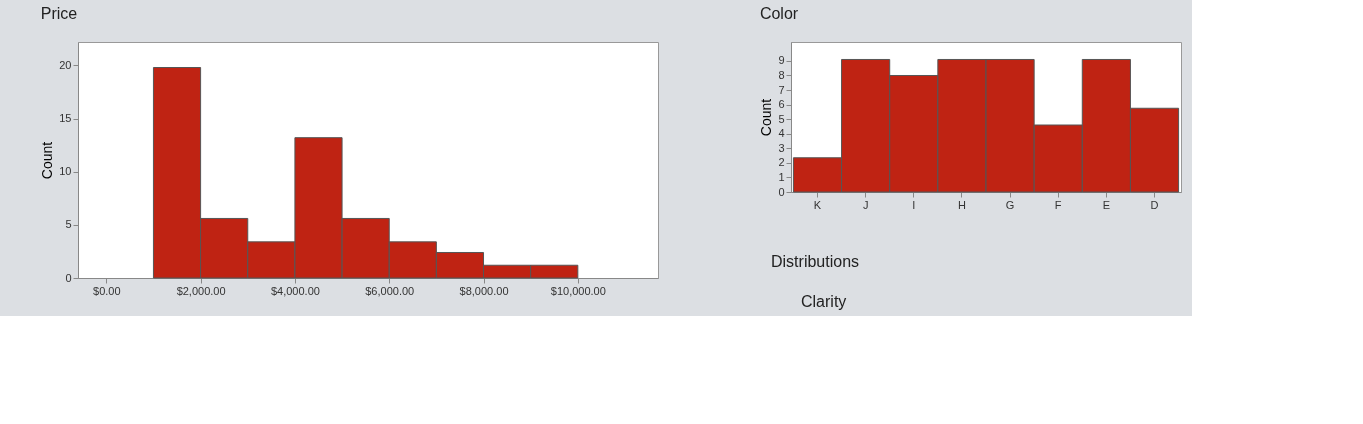 The image size is (1363, 424). What do you see at coordinates (578, 290) in the screenshot?
I see `x-tick-label: $10,000.00` at bounding box center [578, 290].